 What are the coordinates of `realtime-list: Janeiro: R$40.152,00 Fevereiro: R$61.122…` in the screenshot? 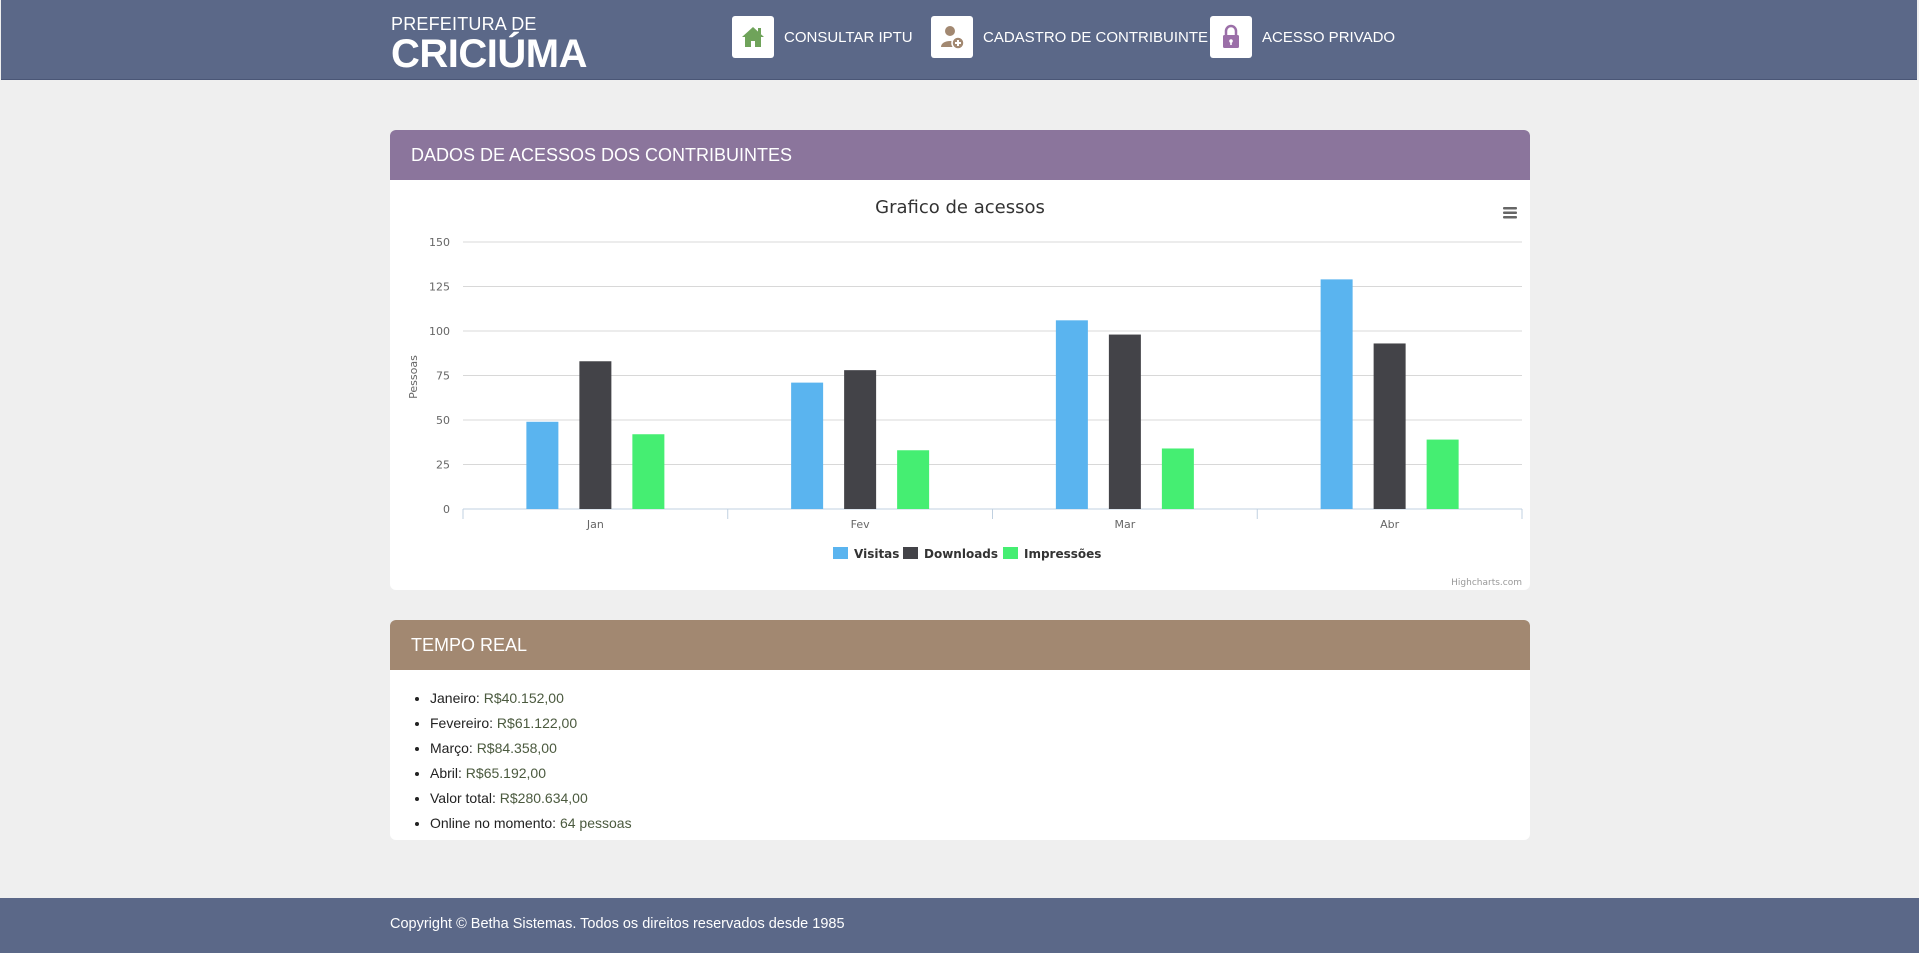 It's located at (960, 761).